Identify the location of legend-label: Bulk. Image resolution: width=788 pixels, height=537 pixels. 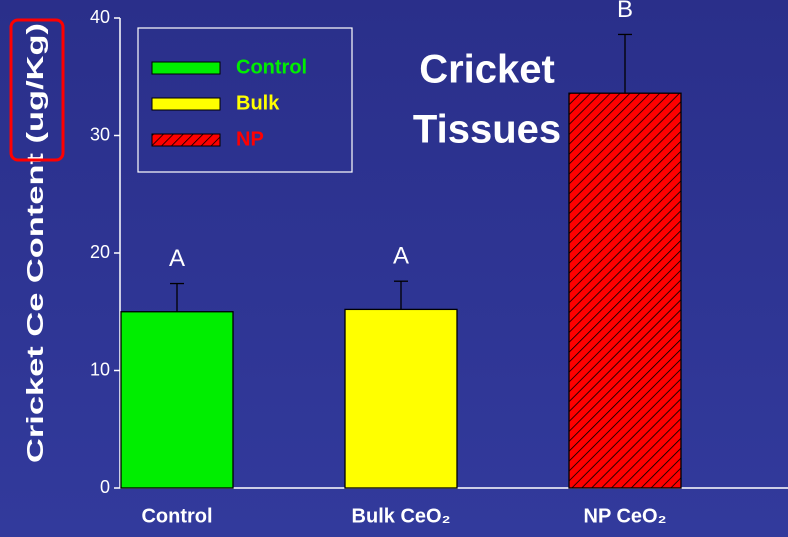
(258, 103).